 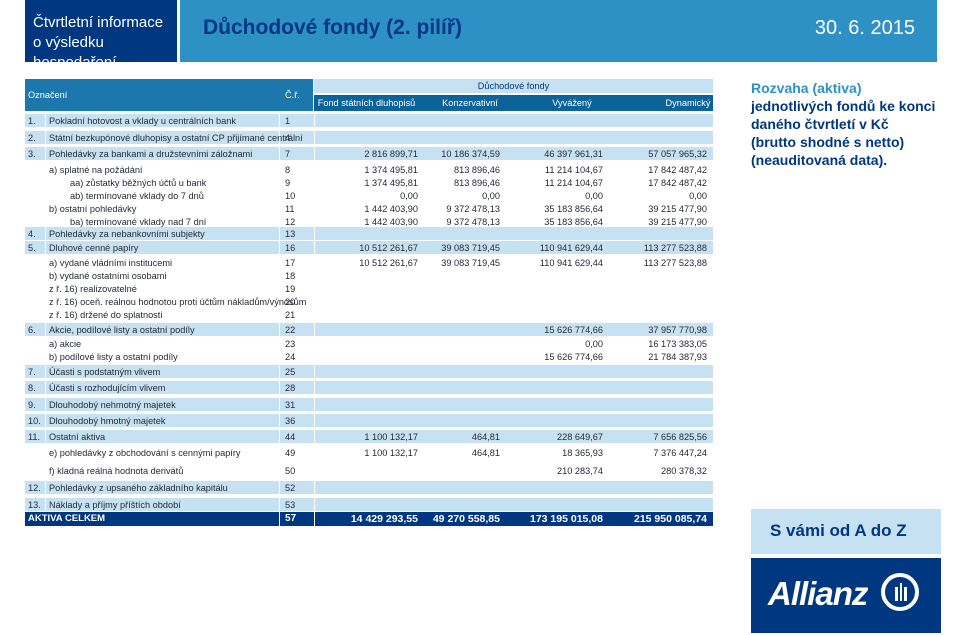 What do you see at coordinates (580, 437) in the screenshot?
I see `row-value: 228 649,67` at bounding box center [580, 437].